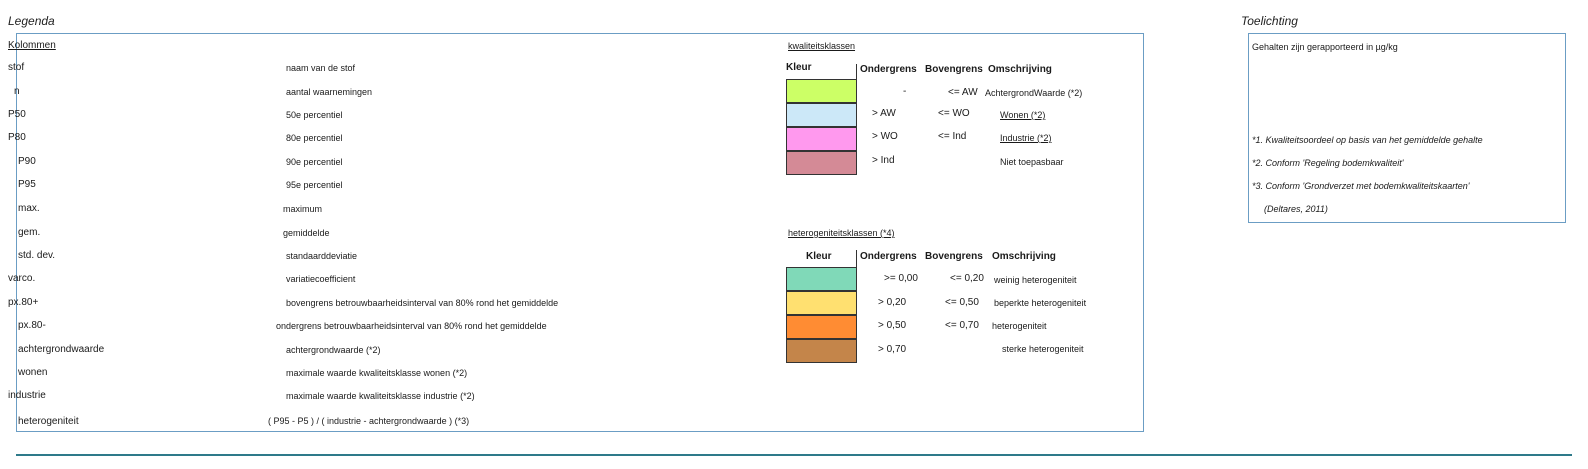 This screenshot has height=469, width=1588. What do you see at coordinates (1024, 256) in the screenshot?
I see `hetero-header-omschr: Omschrijving` at bounding box center [1024, 256].